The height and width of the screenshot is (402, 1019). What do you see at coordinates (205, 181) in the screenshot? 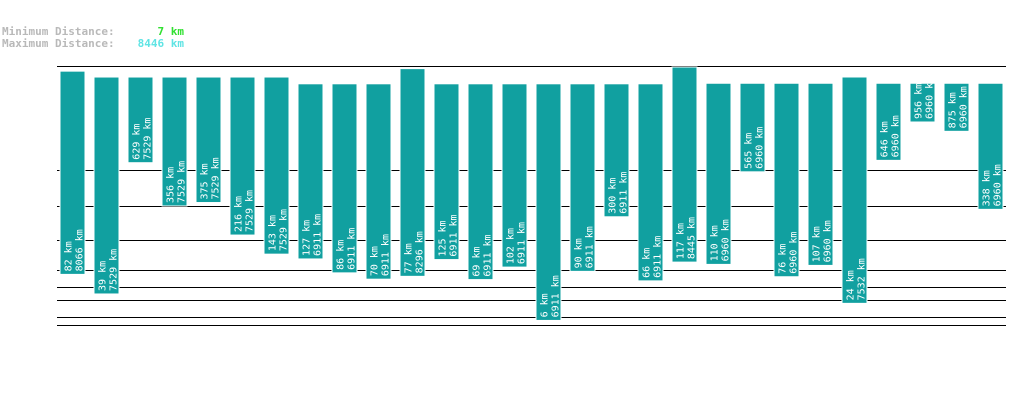
I see `min-distance-label: 375 km` at bounding box center [205, 181].